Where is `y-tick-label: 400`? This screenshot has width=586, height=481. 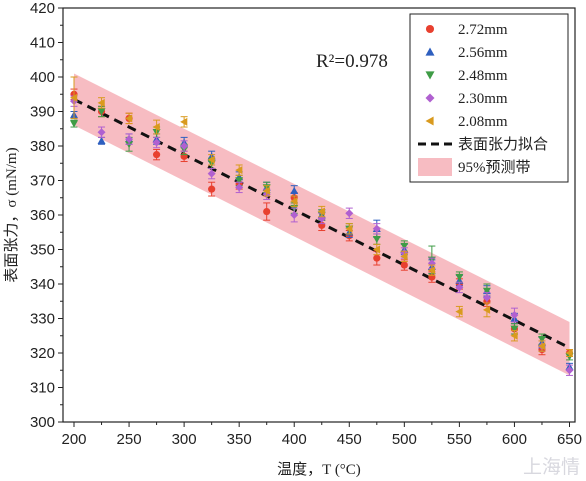
y-tick-label: 400 is located at coordinates (42, 77).